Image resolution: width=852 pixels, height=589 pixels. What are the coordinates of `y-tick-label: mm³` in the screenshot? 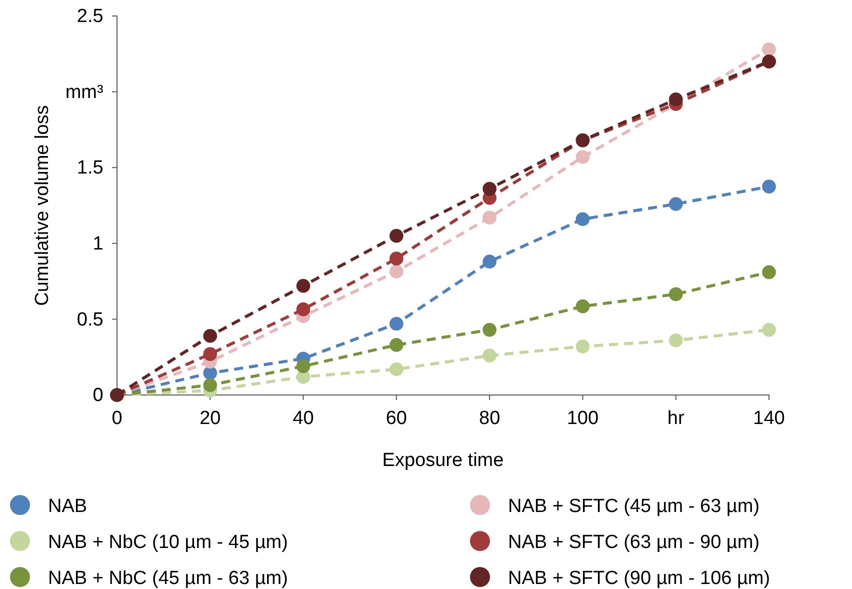 It's located at (84, 92).